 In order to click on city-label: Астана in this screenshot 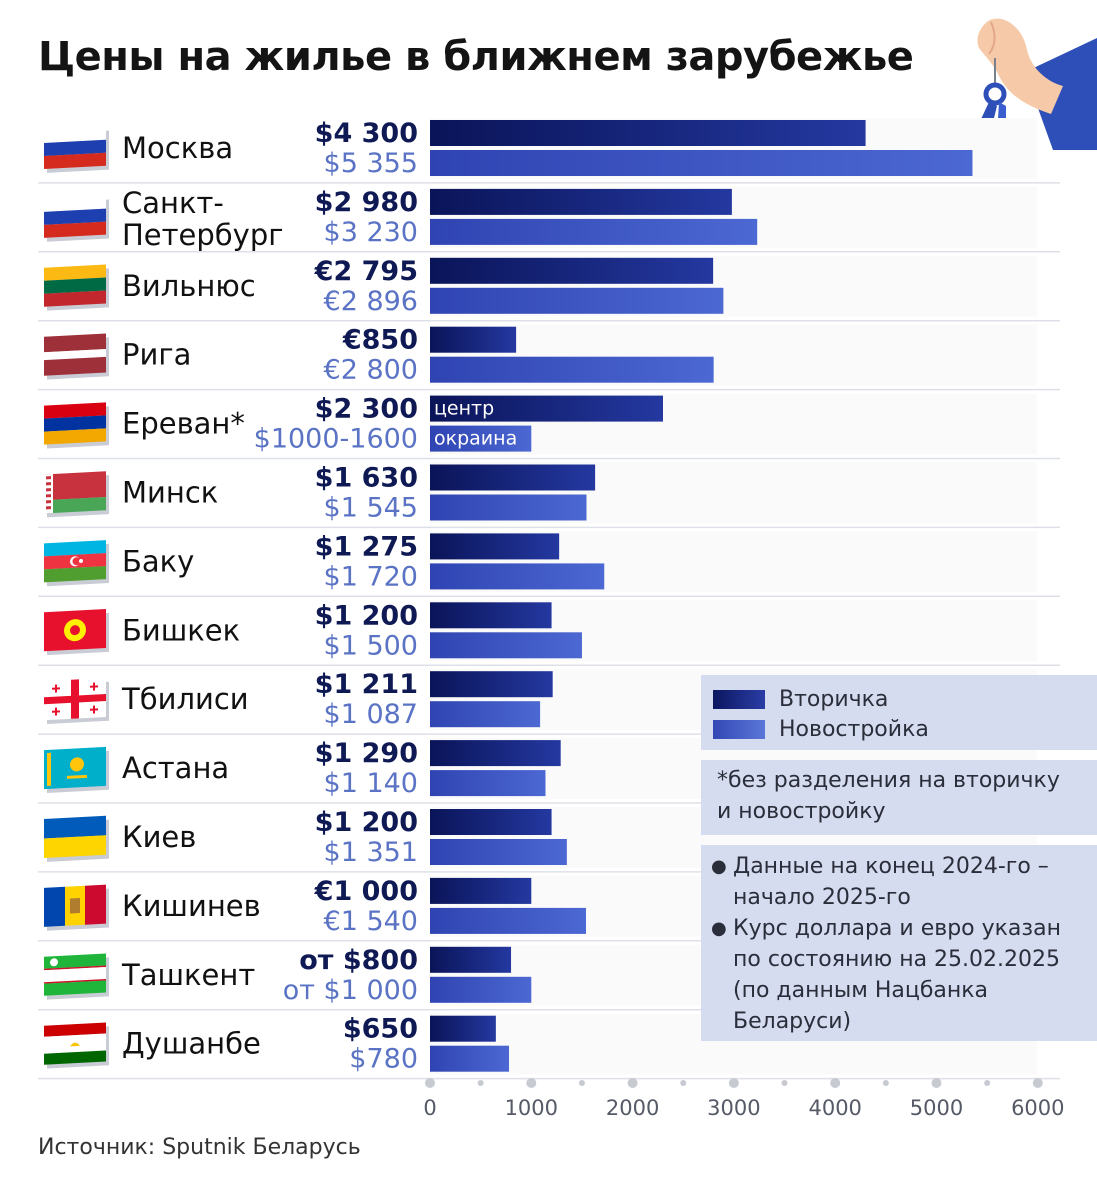, I will do `click(175, 768)`.